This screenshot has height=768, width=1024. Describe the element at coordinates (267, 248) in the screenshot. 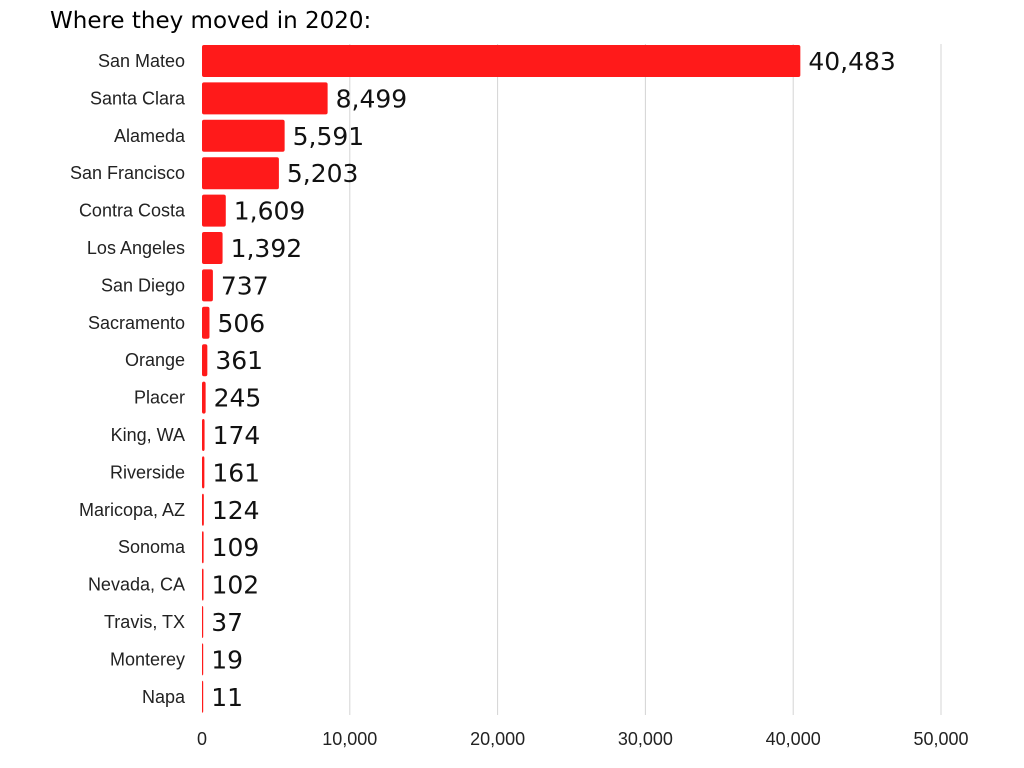

I see `value-label: 1,392` at that location.